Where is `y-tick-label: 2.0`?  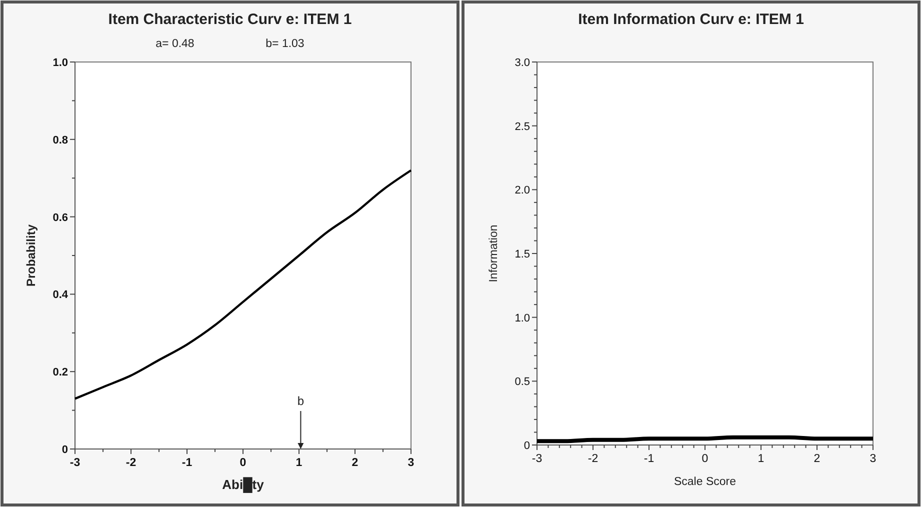
y-tick-label: 2.0 is located at coordinates (522, 190).